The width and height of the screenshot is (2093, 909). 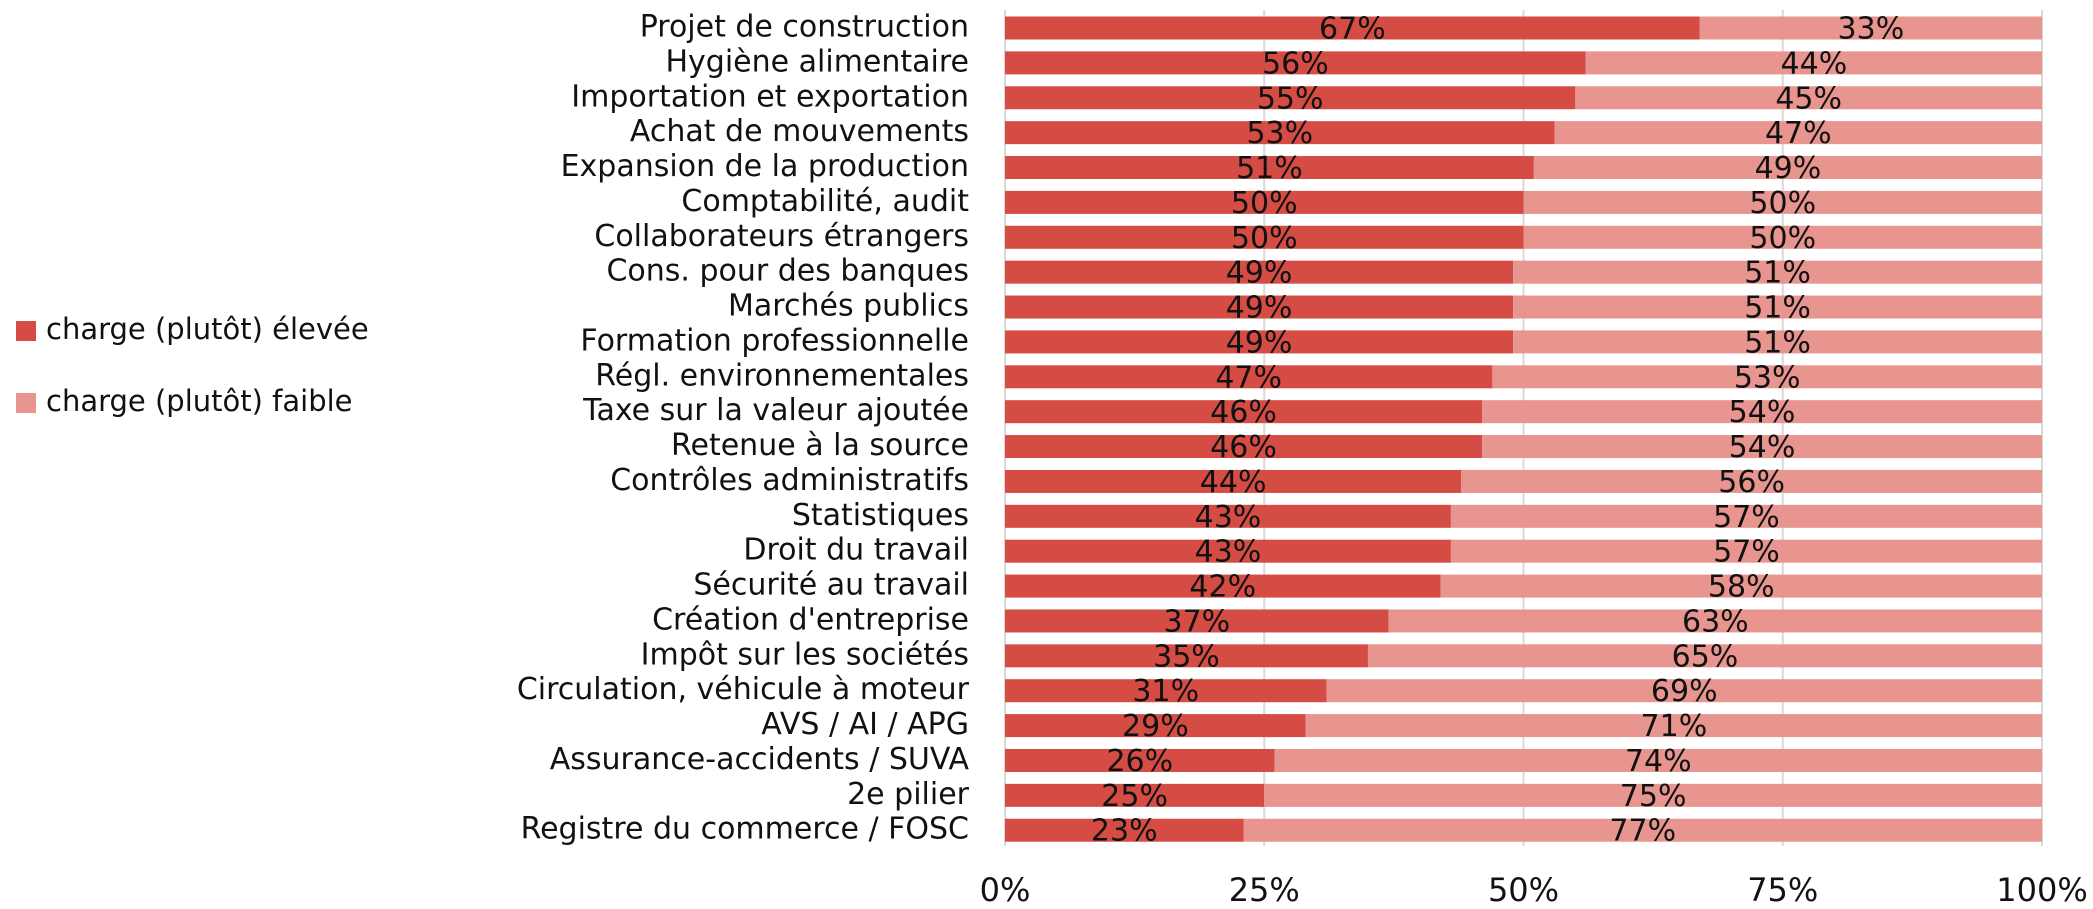 What do you see at coordinates (775, 410) in the screenshot?
I see `y-tick-label: Taxe sur la valeur ajoutée` at bounding box center [775, 410].